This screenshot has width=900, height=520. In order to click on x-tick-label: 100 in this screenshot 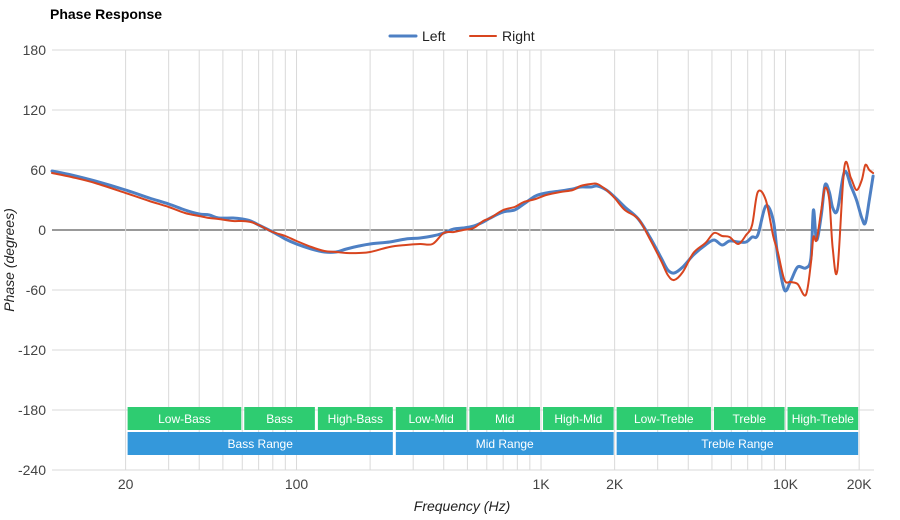, I will do `click(297, 484)`.